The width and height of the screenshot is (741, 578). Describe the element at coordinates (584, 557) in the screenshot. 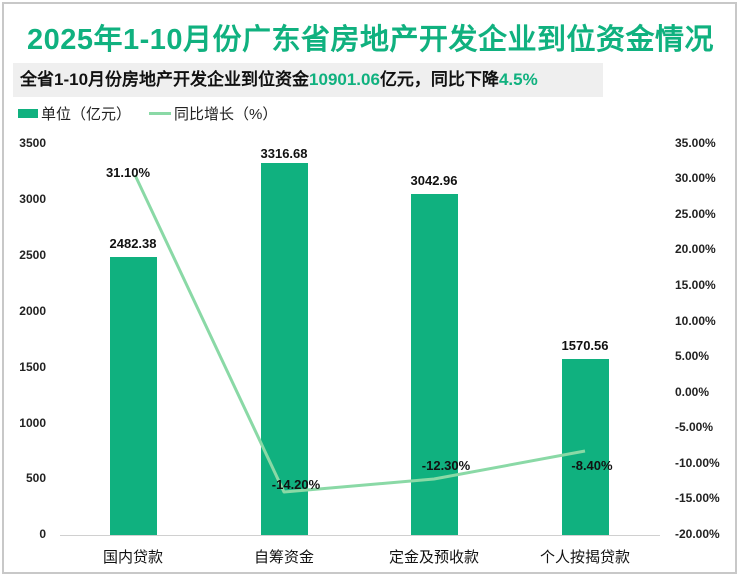

I see `x-axis-label: 个人按揭贷款` at that location.